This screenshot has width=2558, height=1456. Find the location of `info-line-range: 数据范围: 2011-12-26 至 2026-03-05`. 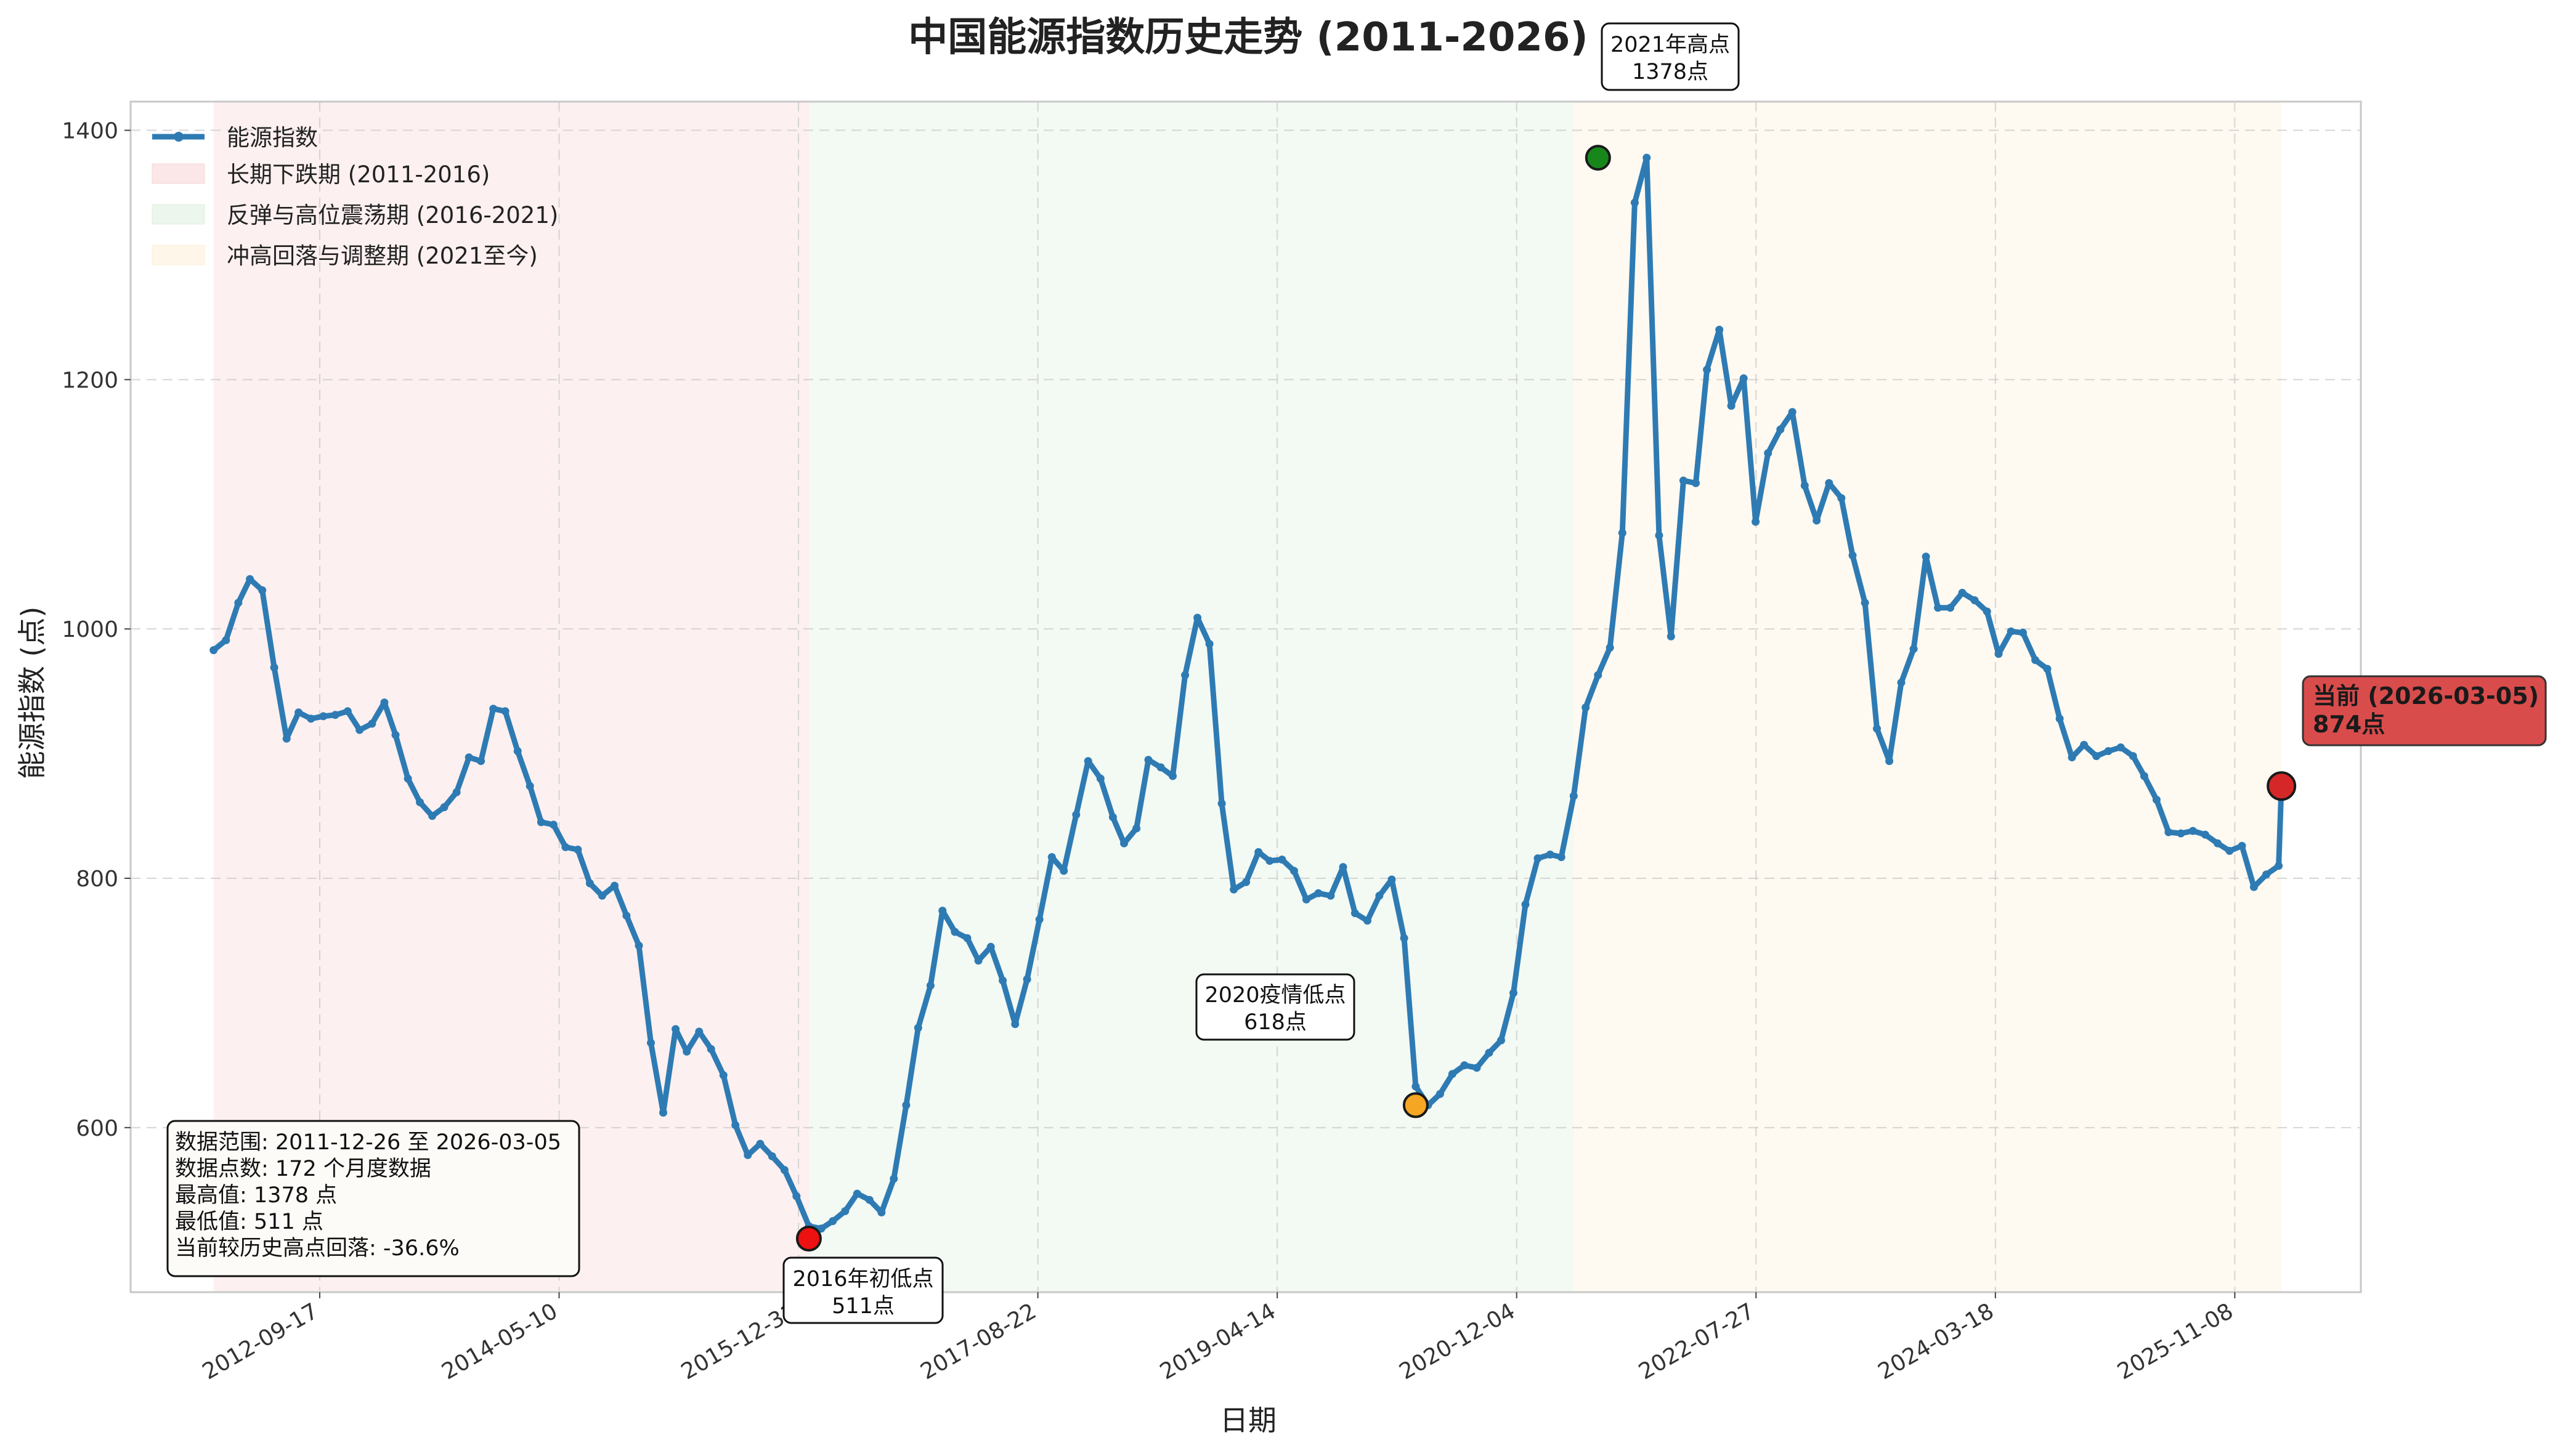

info-line-range: 数据范围: 2011-12-26 至 2026-03-05 is located at coordinates (368, 1143).